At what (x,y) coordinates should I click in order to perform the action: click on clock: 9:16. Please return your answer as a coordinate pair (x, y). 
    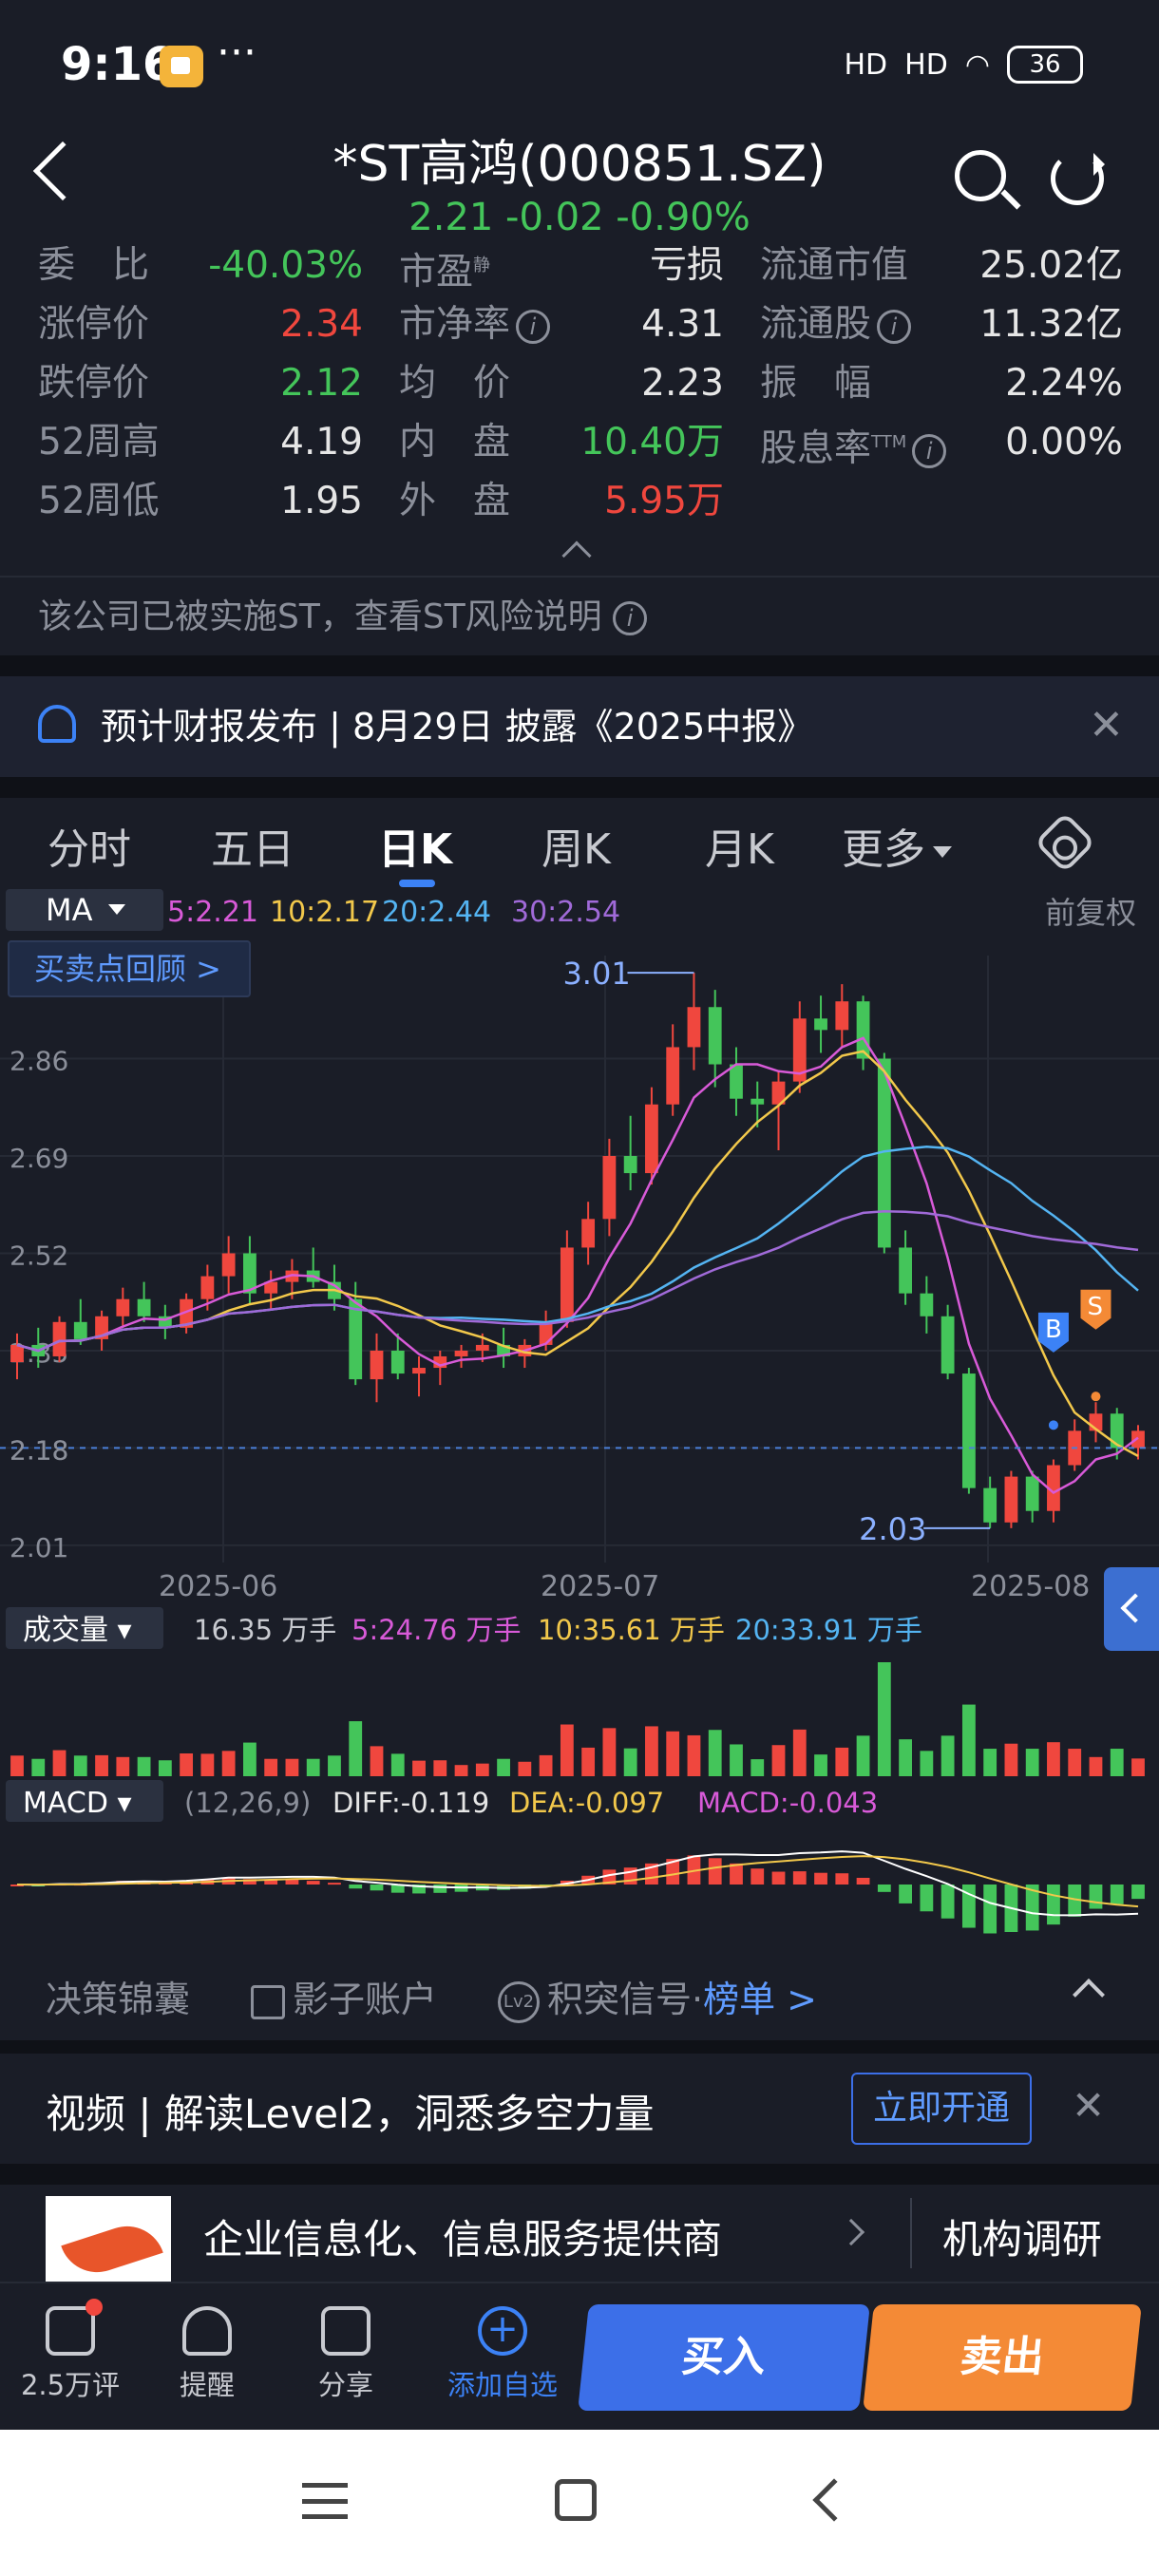
    Looking at the image, I should click on (118, 64).